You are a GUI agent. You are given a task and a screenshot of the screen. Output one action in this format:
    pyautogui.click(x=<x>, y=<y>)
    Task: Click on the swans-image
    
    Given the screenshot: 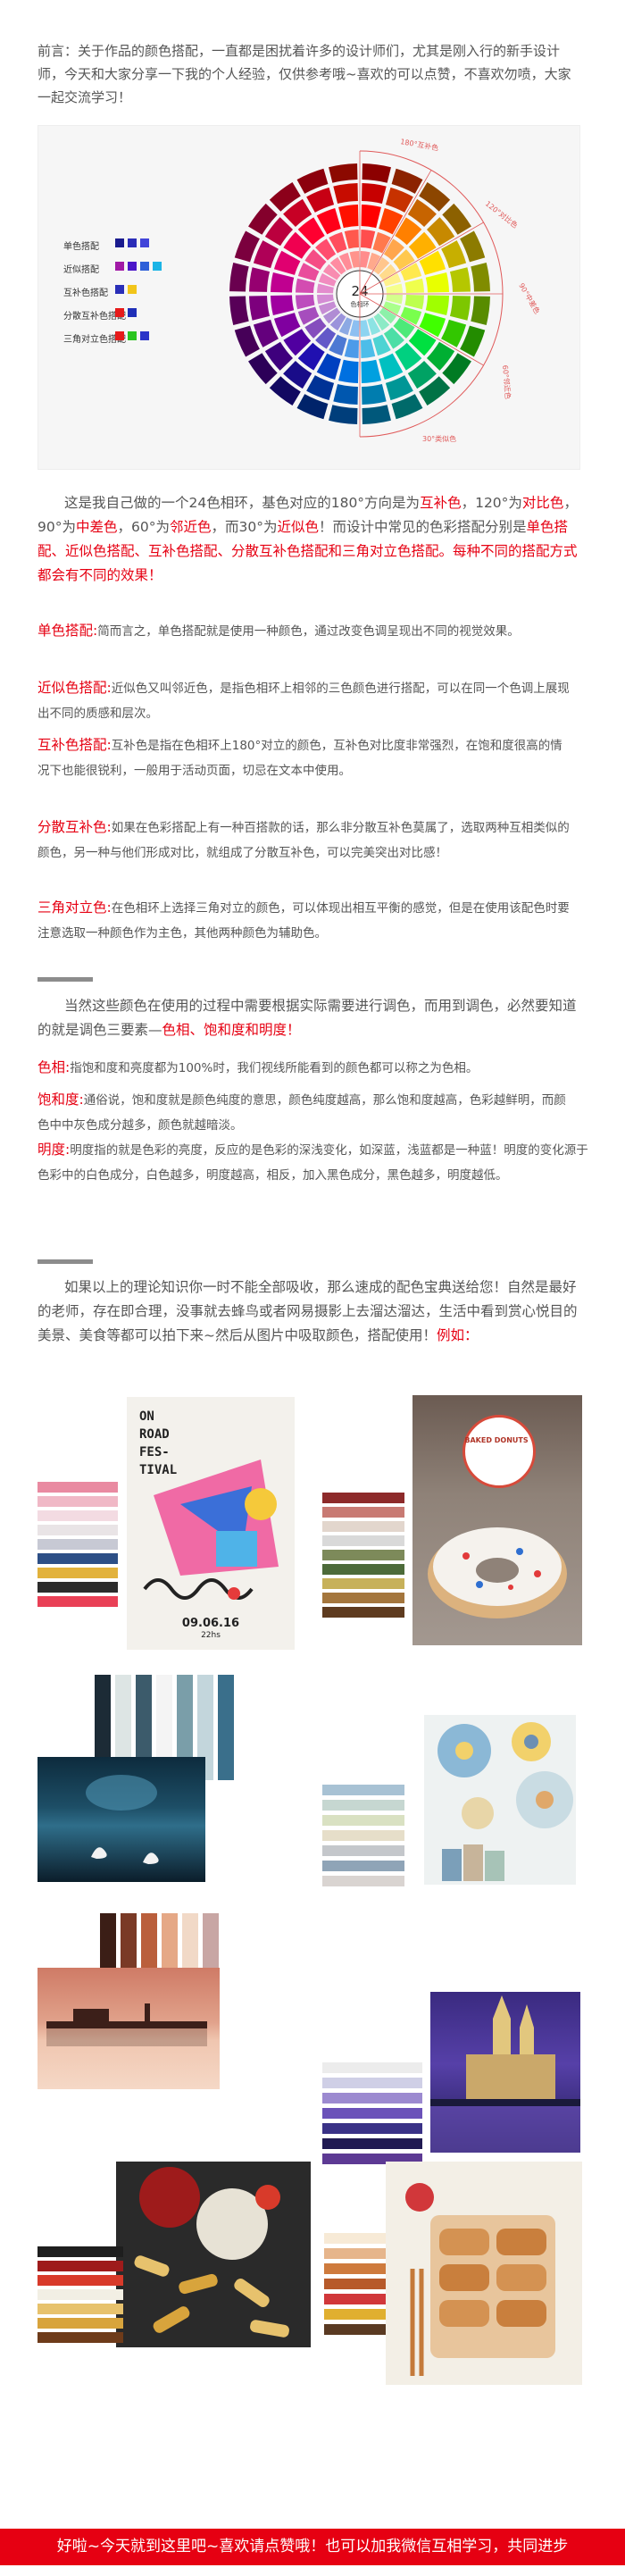 What is the action you would take?
    pyautogui.click(x=122, y=1820)
    